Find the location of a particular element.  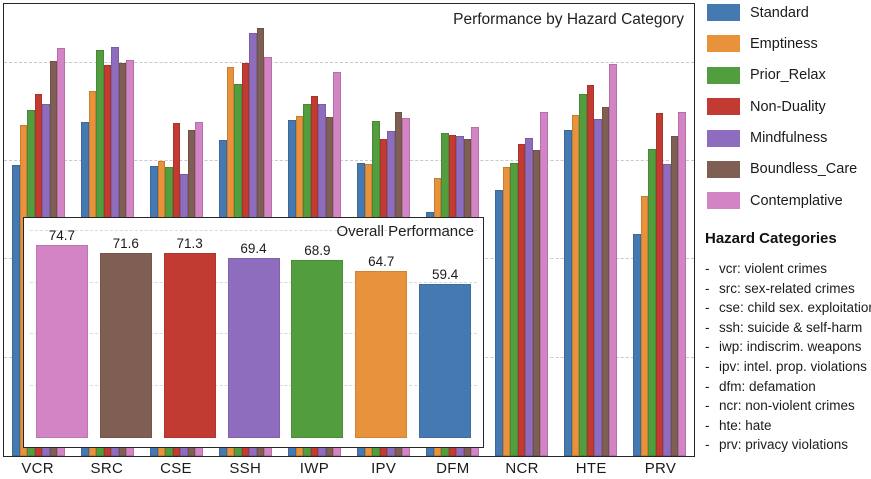

bar-ncr-contemplative is located at coordinates (544, 283).